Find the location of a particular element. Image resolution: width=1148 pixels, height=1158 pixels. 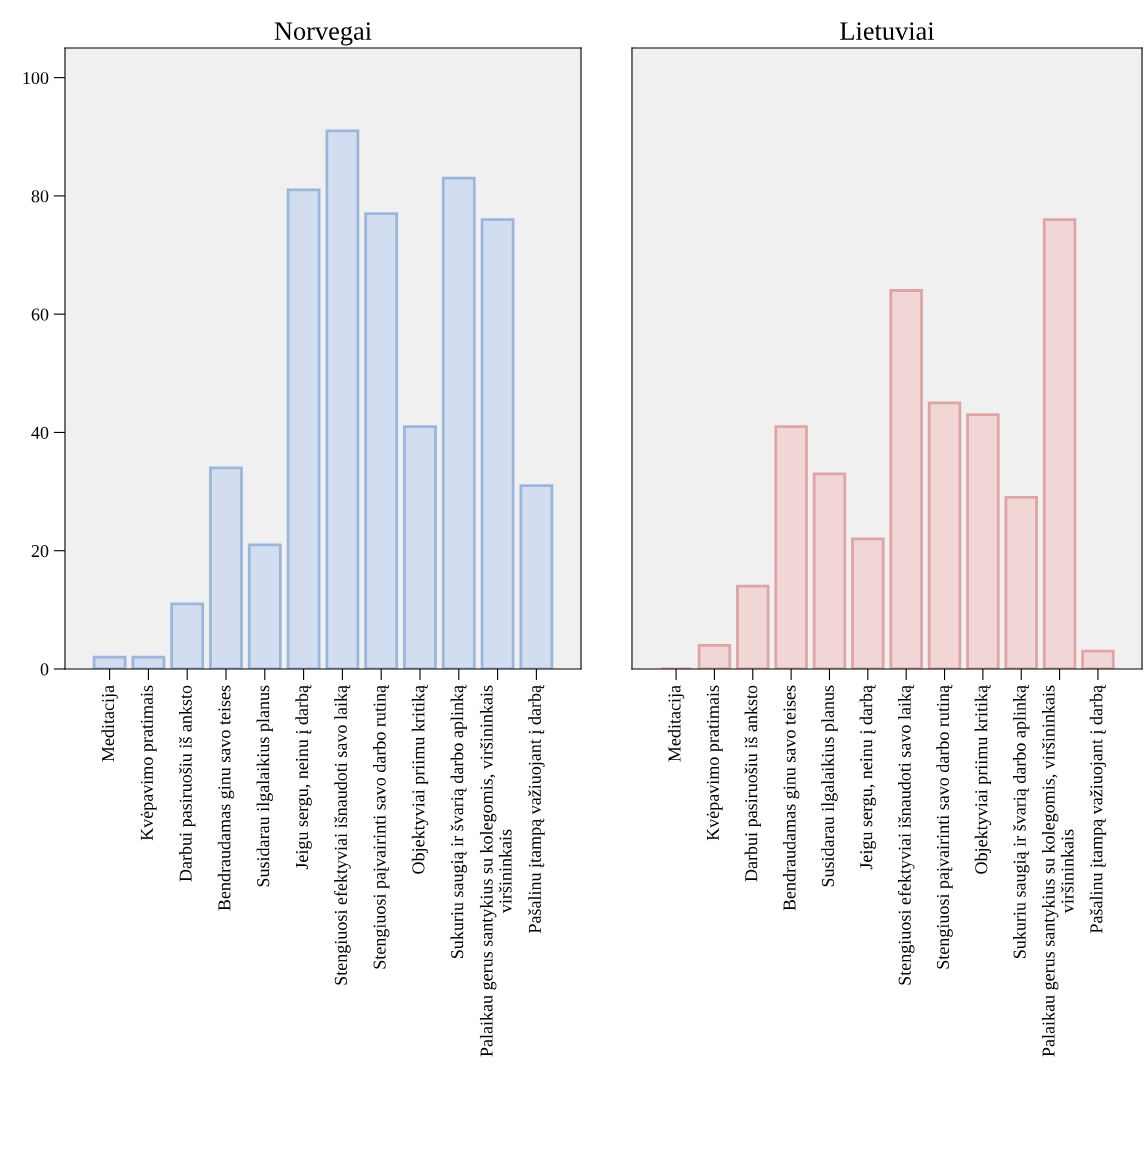

y-tick-label: 40 is located at coordinates (40, 432).